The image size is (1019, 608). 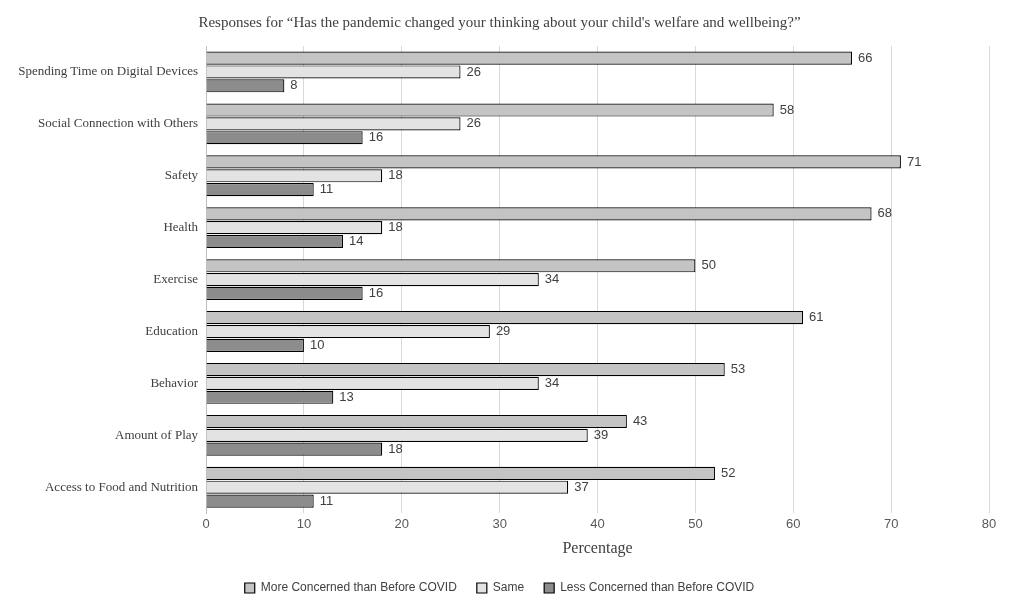 I want to click on data-label: 58, so click(x=787, y=109).